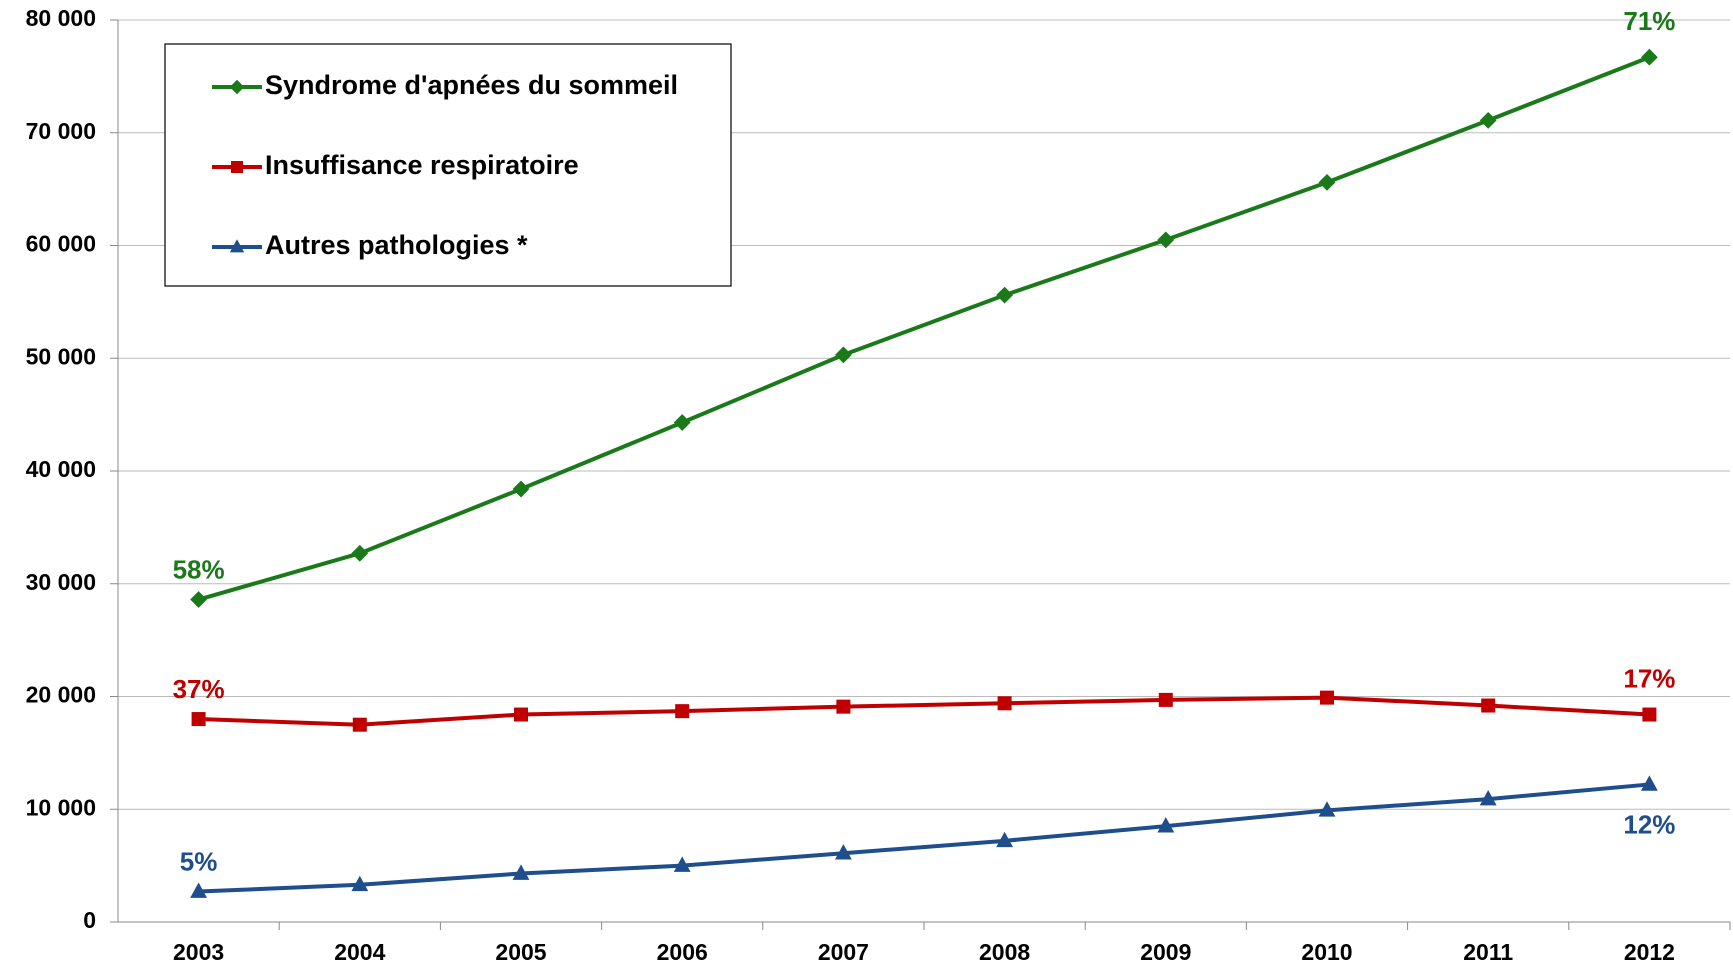 This screenshot has height=972, width=1733. I want to click on y-tick-label: 40 000, so click(61, 469).